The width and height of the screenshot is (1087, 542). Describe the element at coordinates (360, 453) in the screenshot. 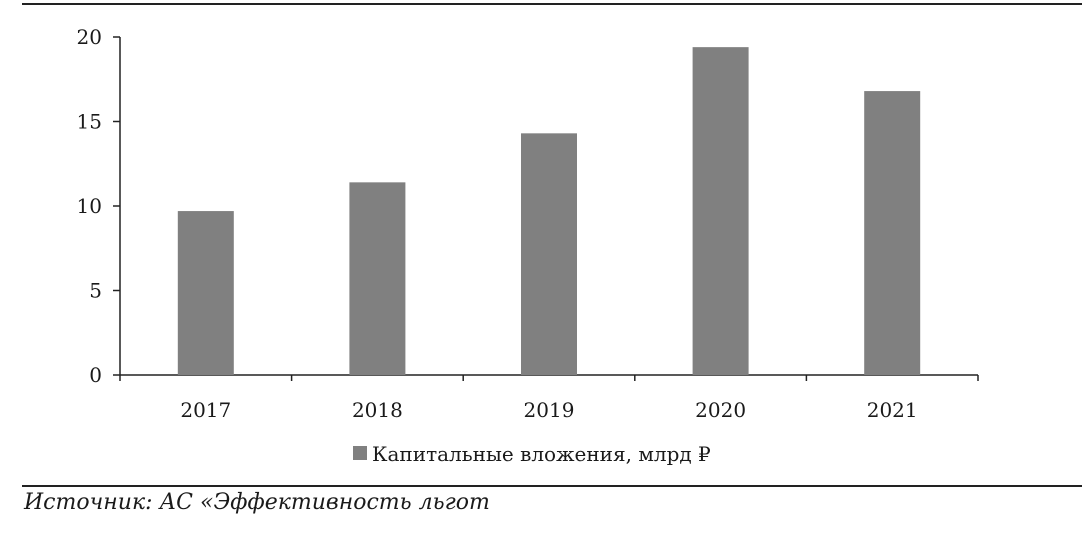

I see `legend-swatch` at that location.